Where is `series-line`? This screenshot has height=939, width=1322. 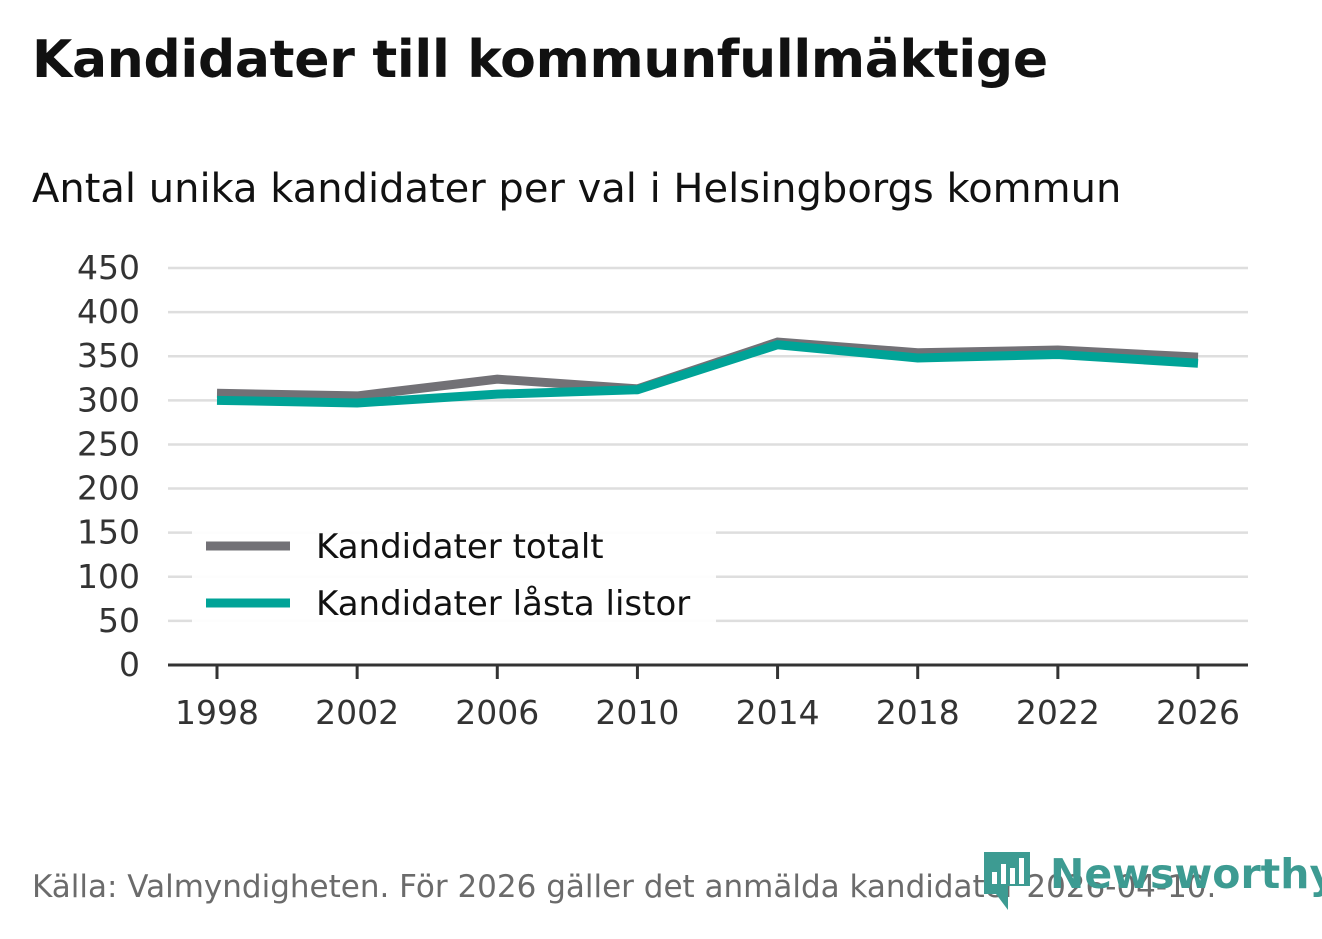 series-line is located at coordinates (707, 374).